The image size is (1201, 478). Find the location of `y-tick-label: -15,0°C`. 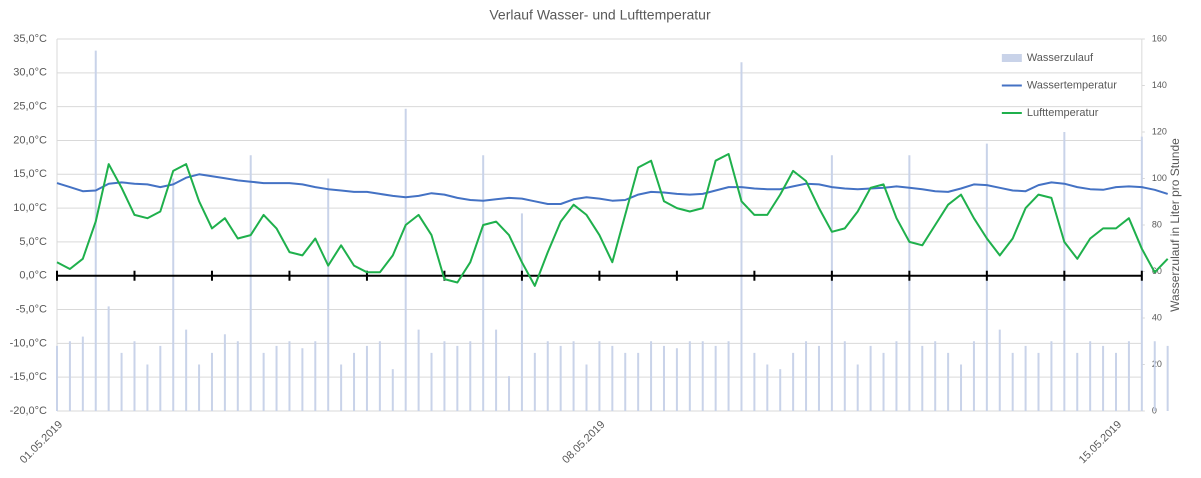

y-tick-label: -15,0°C is located at coordinates (28, 377).